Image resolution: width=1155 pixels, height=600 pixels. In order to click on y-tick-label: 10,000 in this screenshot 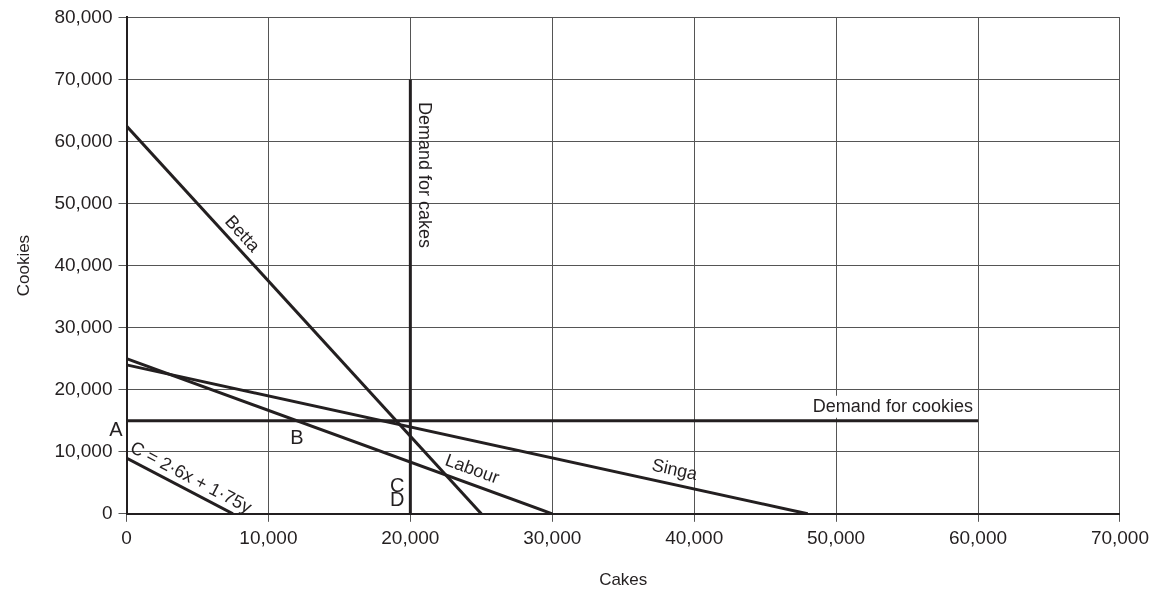, I will do `click(83, 450)`.